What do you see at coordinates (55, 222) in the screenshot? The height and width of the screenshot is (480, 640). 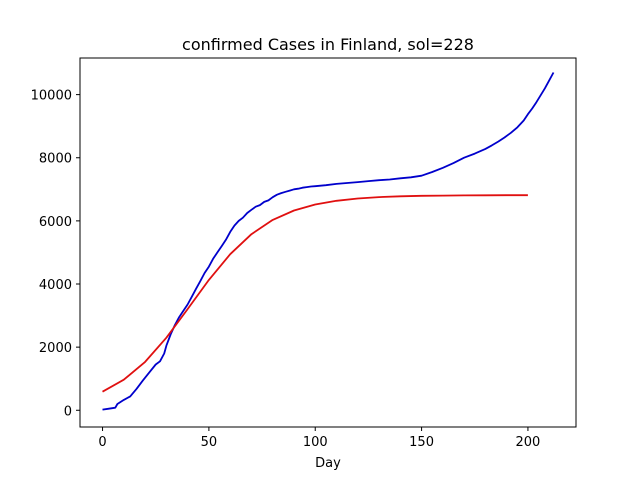 I see `y-tick-label: 6000` at bounding box center [55, 222].